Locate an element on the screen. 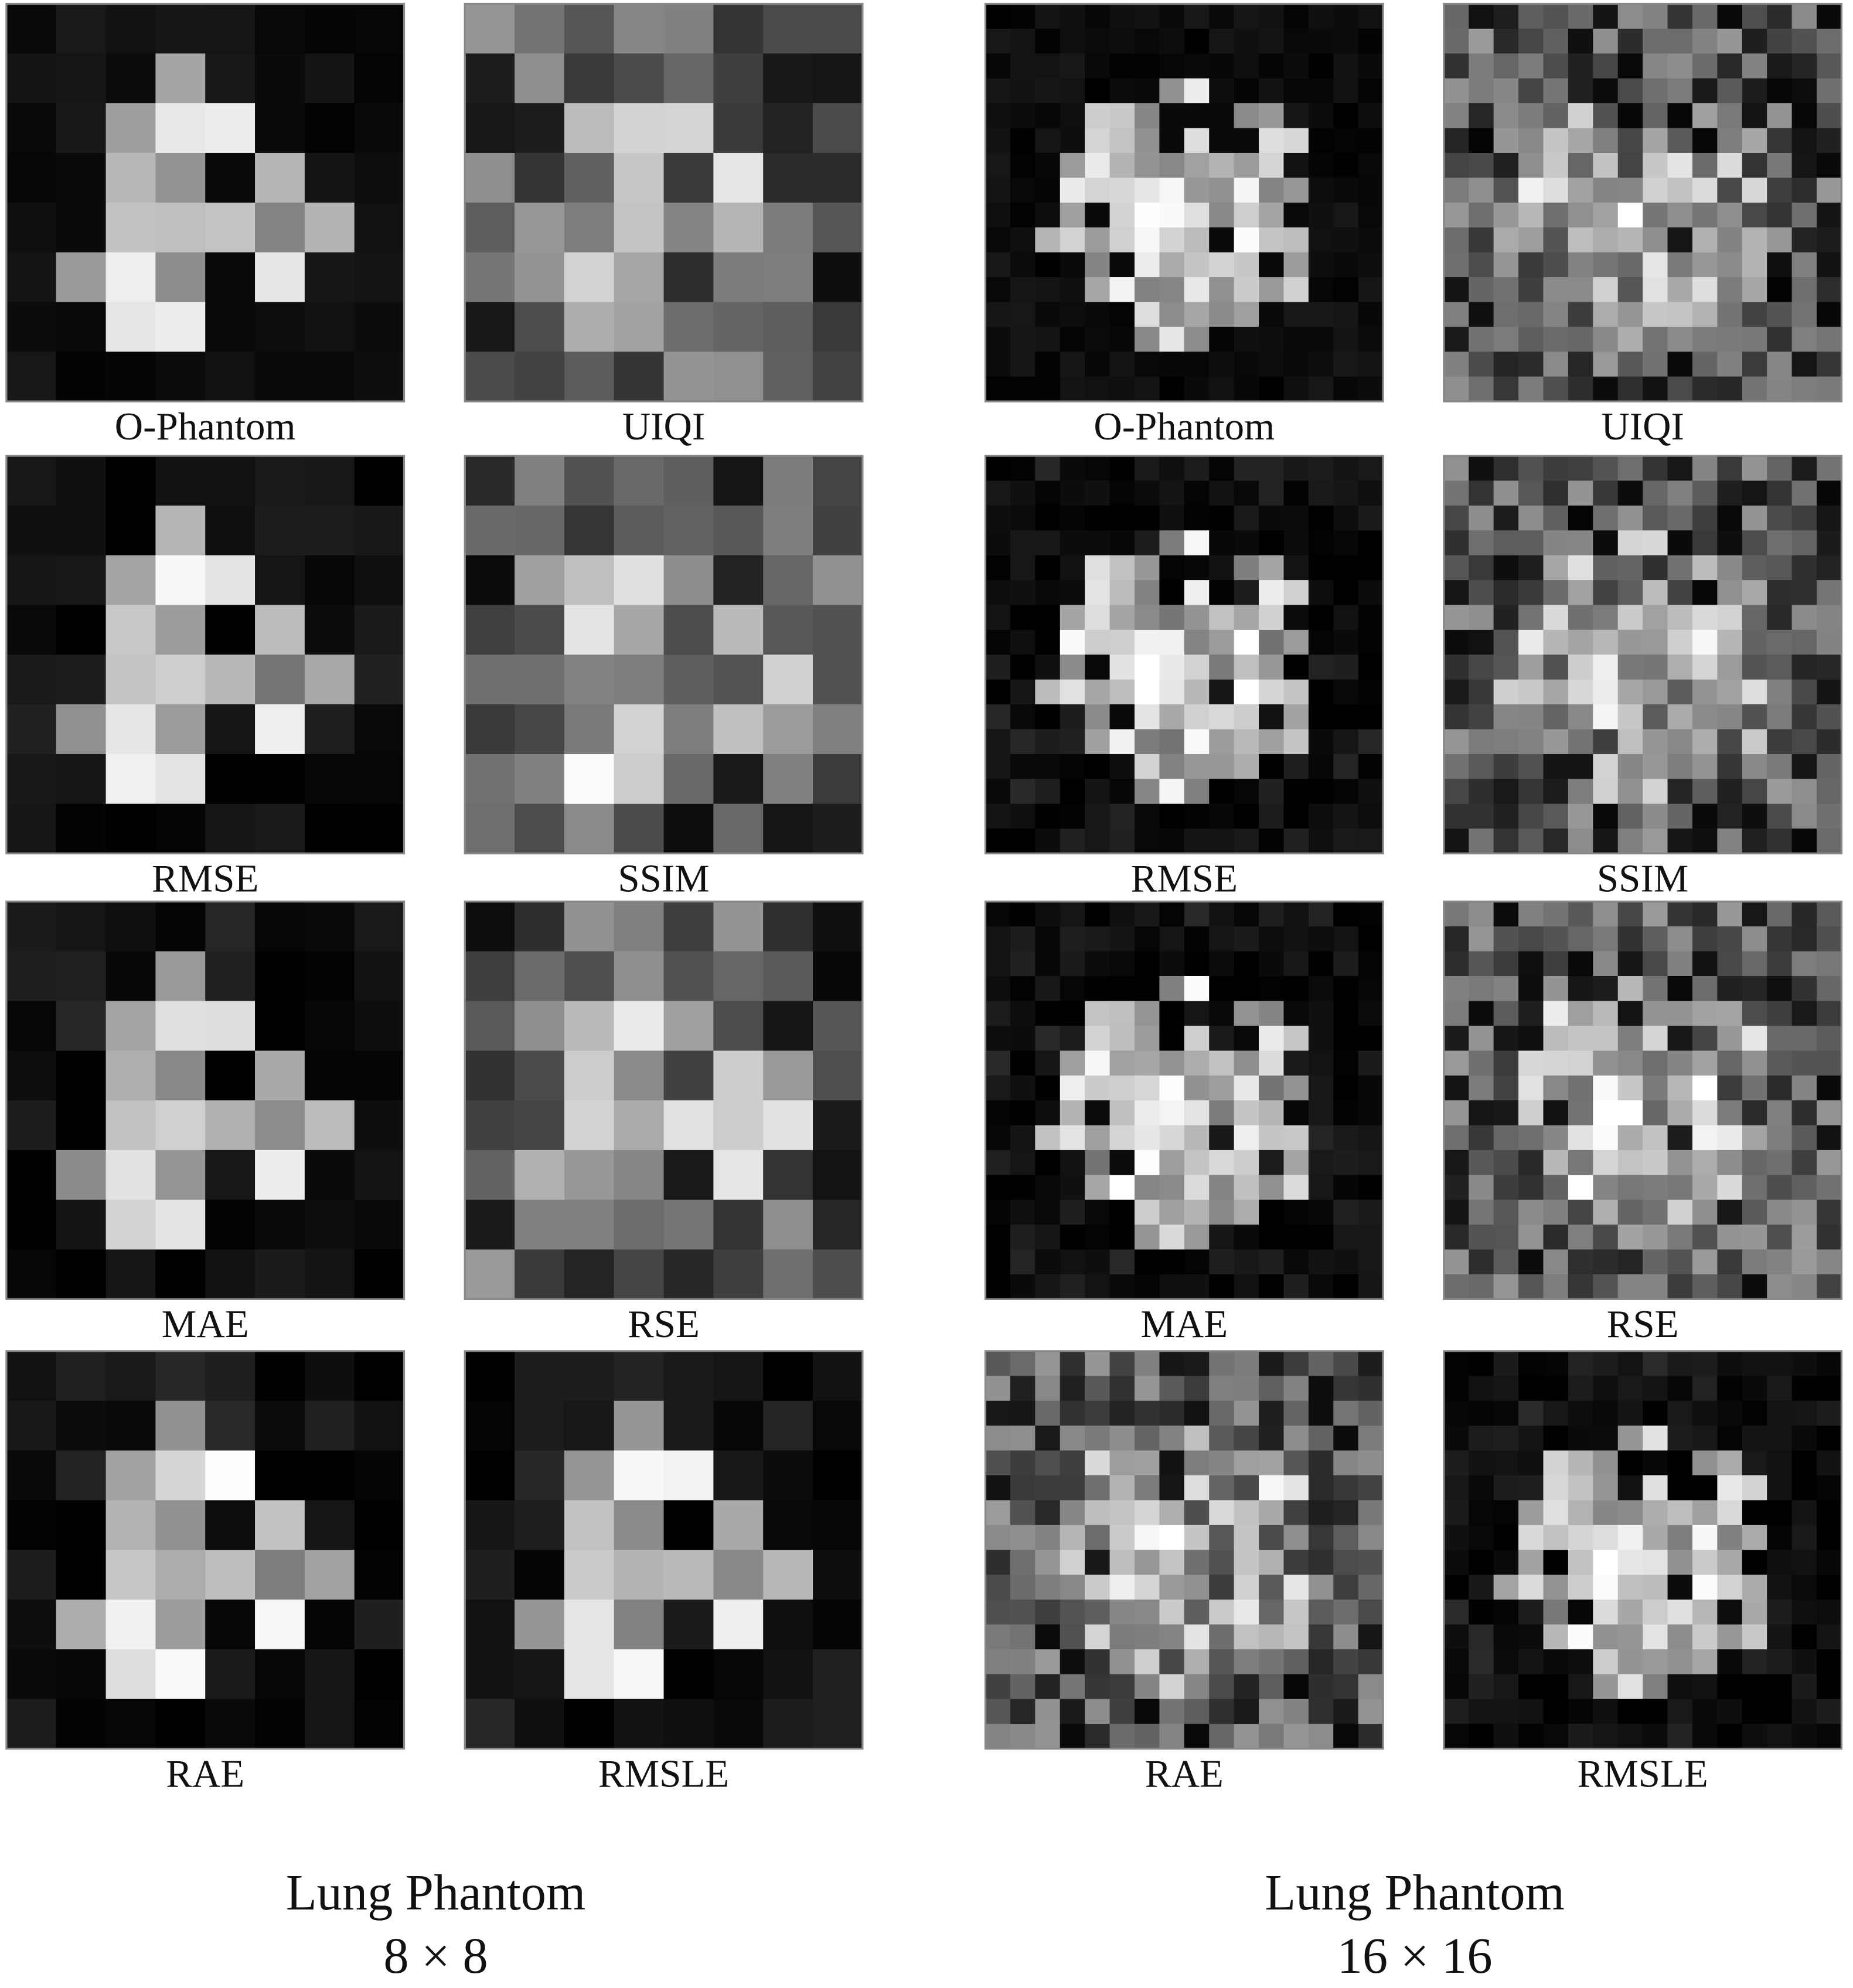 The height and width of the screenshot is (1988, 1853). panel-label: RAE is located at coordinates (205, 1773).